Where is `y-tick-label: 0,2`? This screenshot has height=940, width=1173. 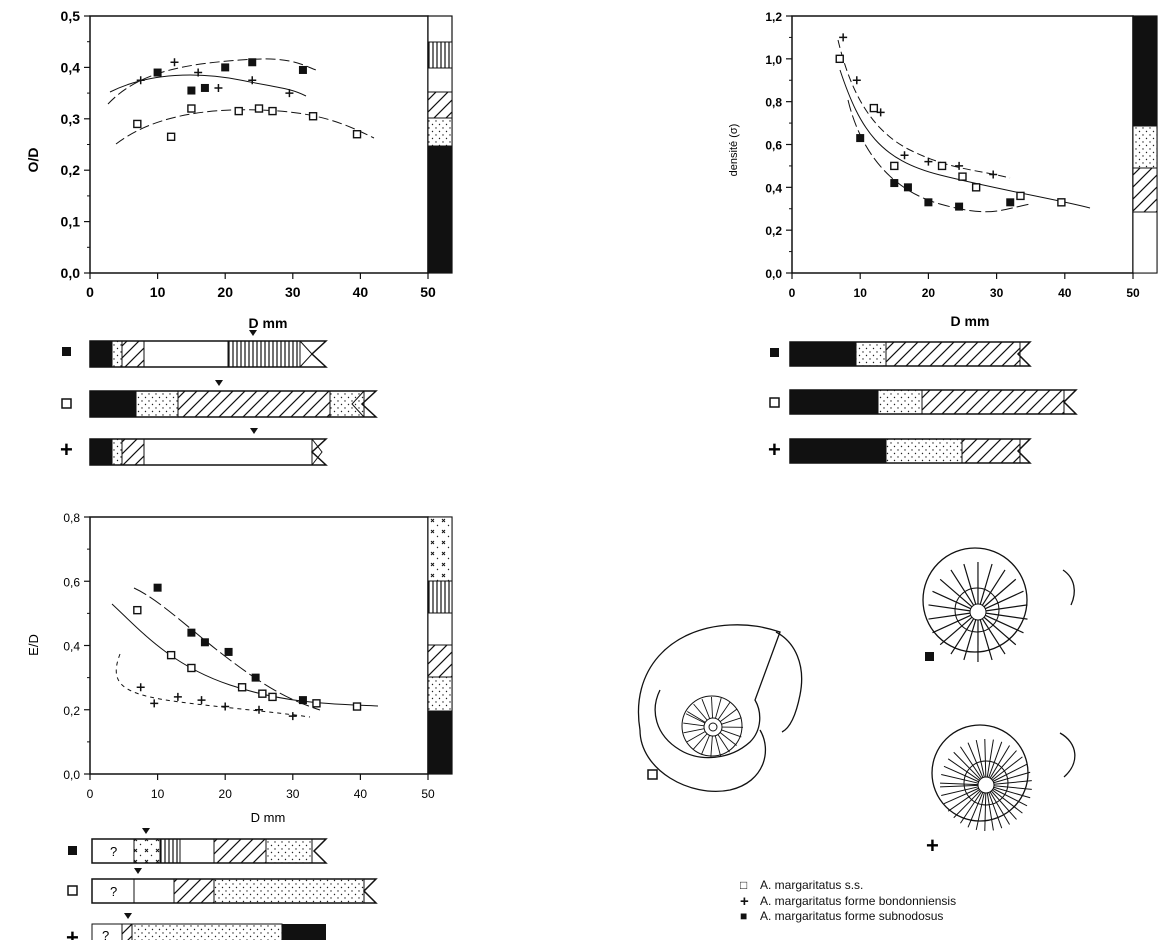
y-tick-label: 0,2 is located at coordinates (71, 170).